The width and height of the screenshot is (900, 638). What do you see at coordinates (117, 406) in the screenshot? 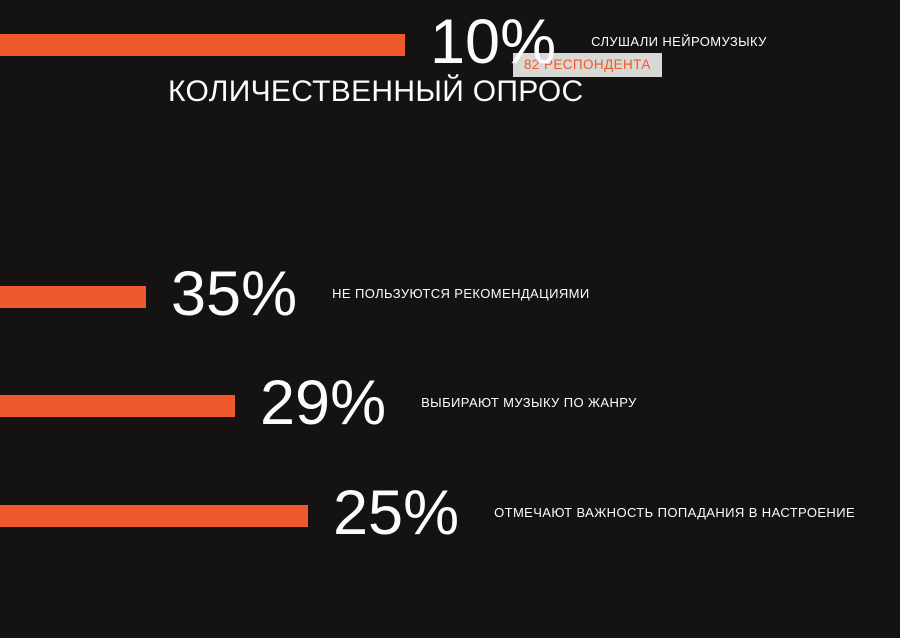
I see `bar-29-percent` at bounding box center [117, 406].